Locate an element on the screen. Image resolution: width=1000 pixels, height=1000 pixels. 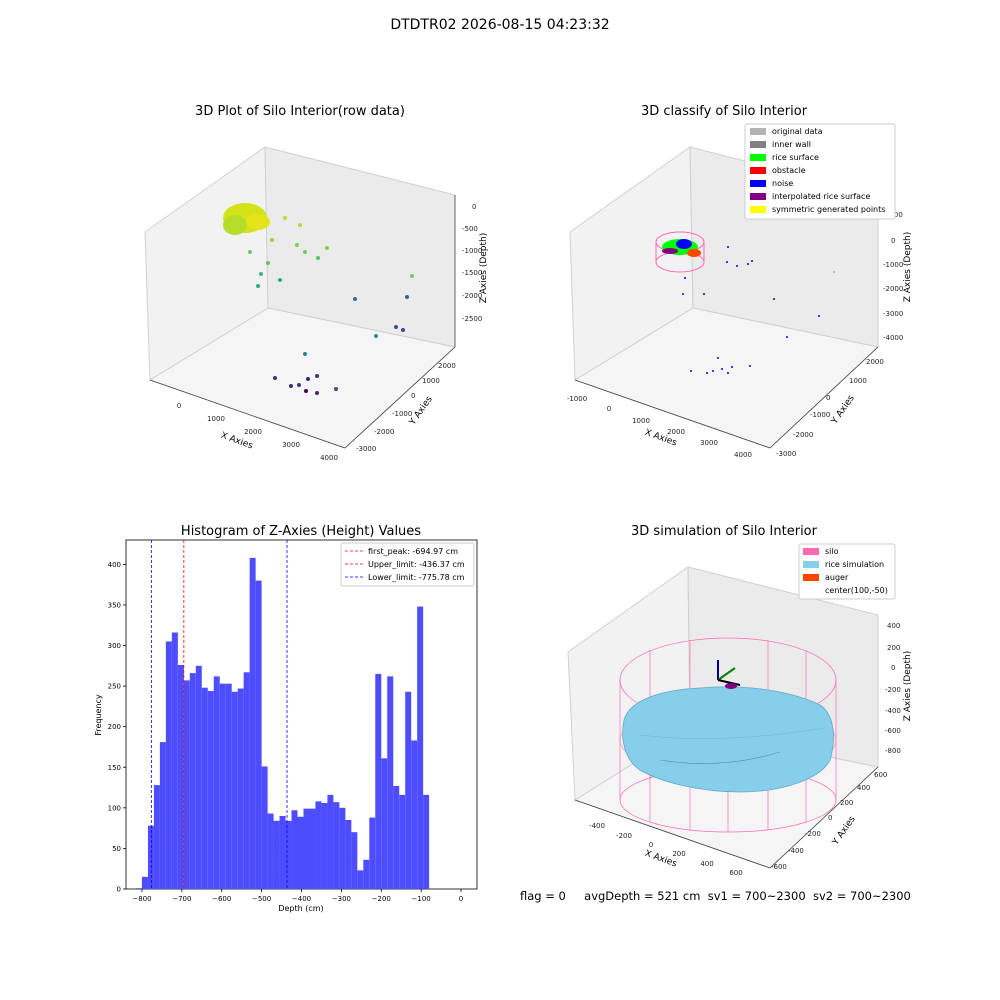
raw-x-tick: 1000 is located at coordinates (216, 419).